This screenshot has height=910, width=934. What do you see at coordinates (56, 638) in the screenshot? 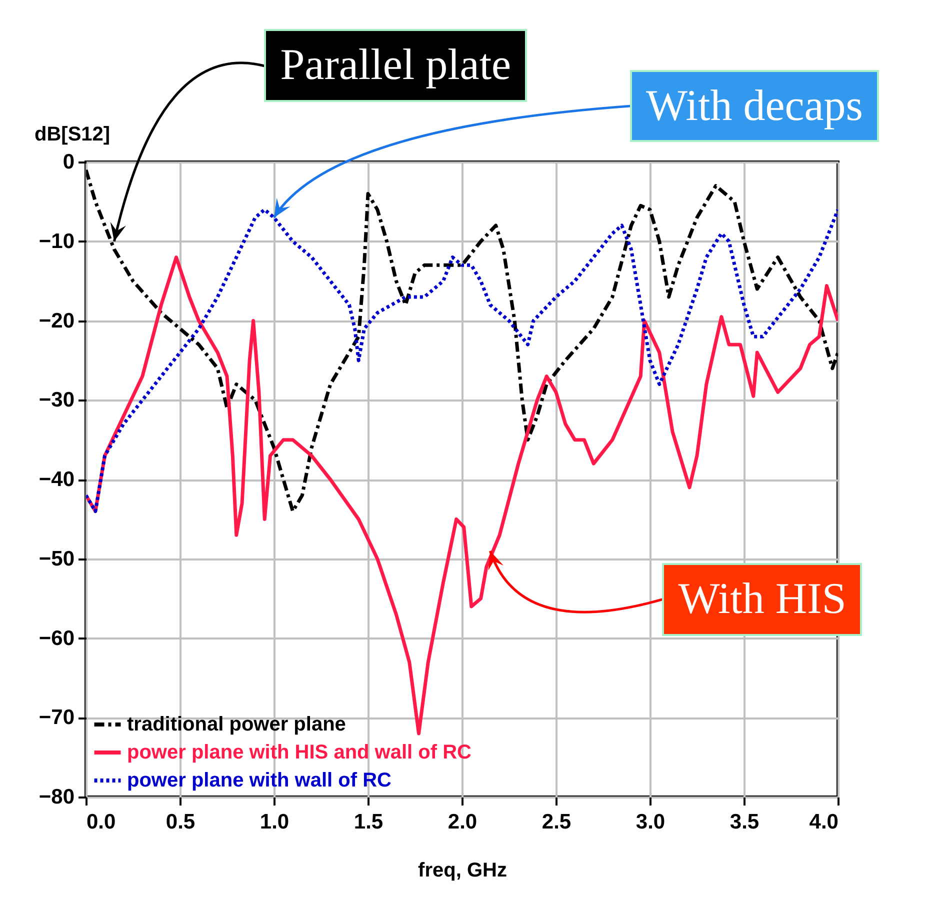
I see `y-tick-label: −60` at bounding box center [56, 638].